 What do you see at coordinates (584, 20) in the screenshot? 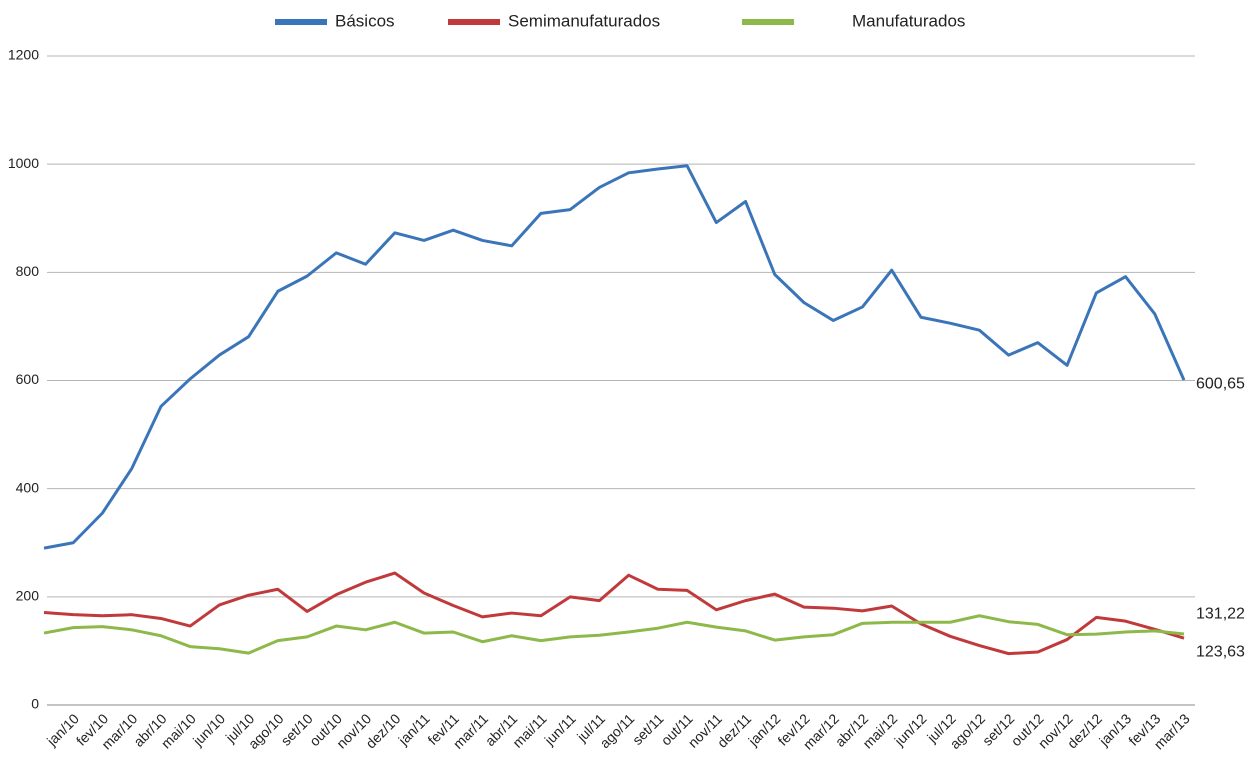
I see `legend-label: Semimanufaturados` at bounding box center [584, 20].